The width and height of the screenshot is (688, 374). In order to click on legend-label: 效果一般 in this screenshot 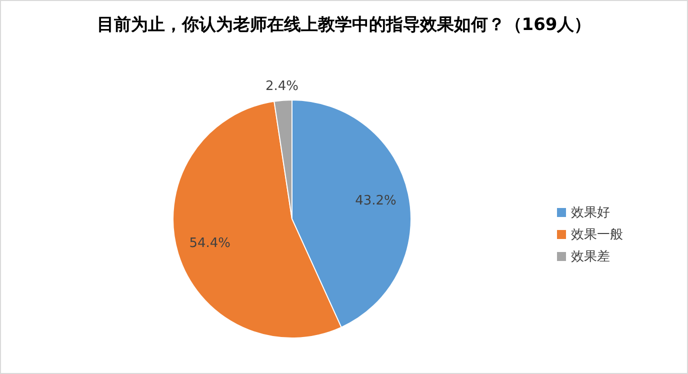, I will do `click(597, 235)`.